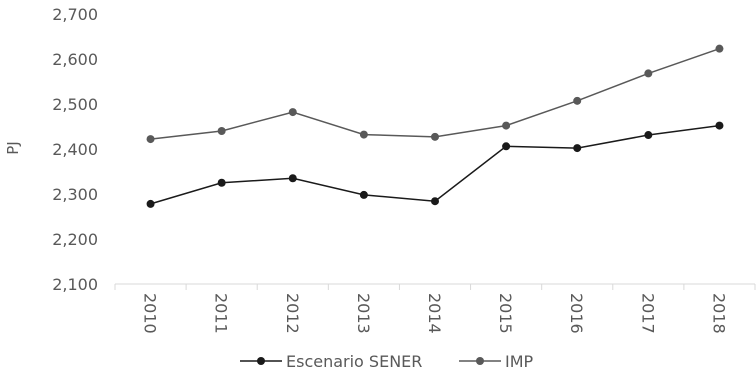 The height and width of the screenshot is (371, 756). I want to click on x-tick-label: 2011, so click(221, 313).